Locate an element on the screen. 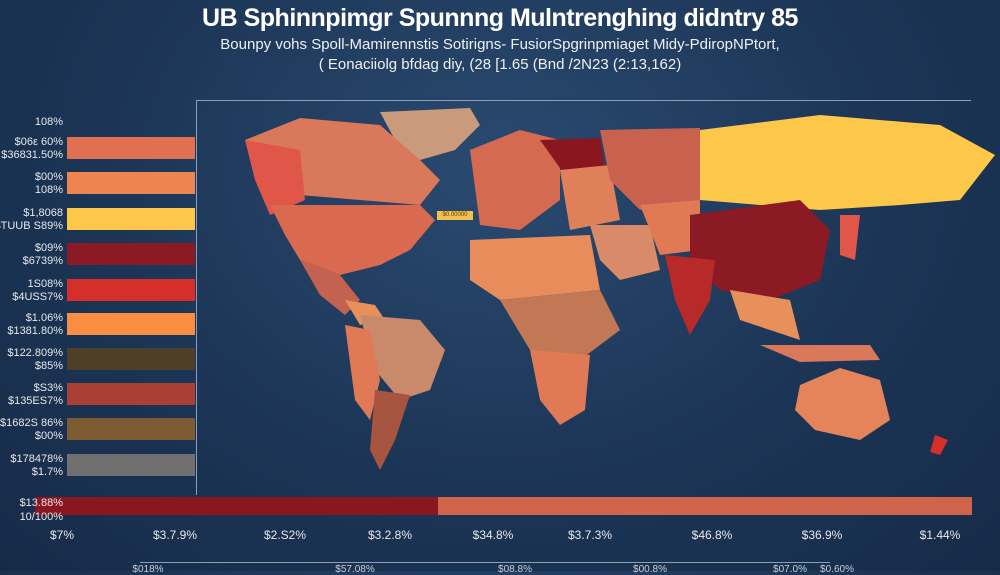  region-usa is located at coordinates (352, 240).